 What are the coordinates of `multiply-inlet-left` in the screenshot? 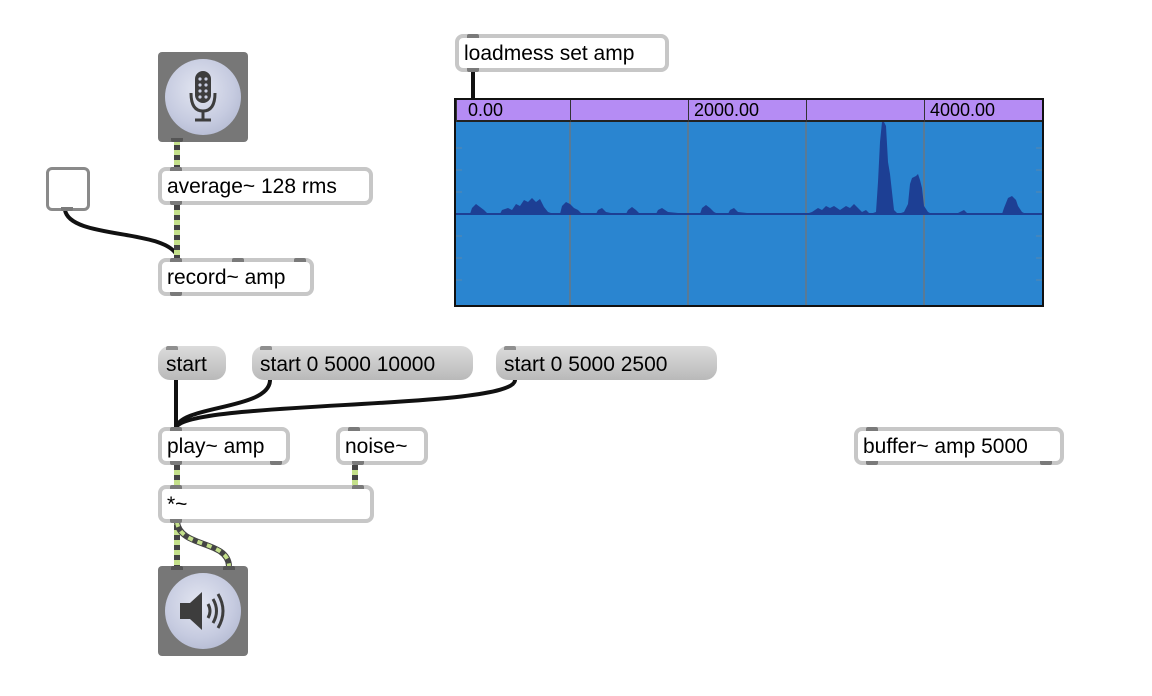 It's located at (176, 487).